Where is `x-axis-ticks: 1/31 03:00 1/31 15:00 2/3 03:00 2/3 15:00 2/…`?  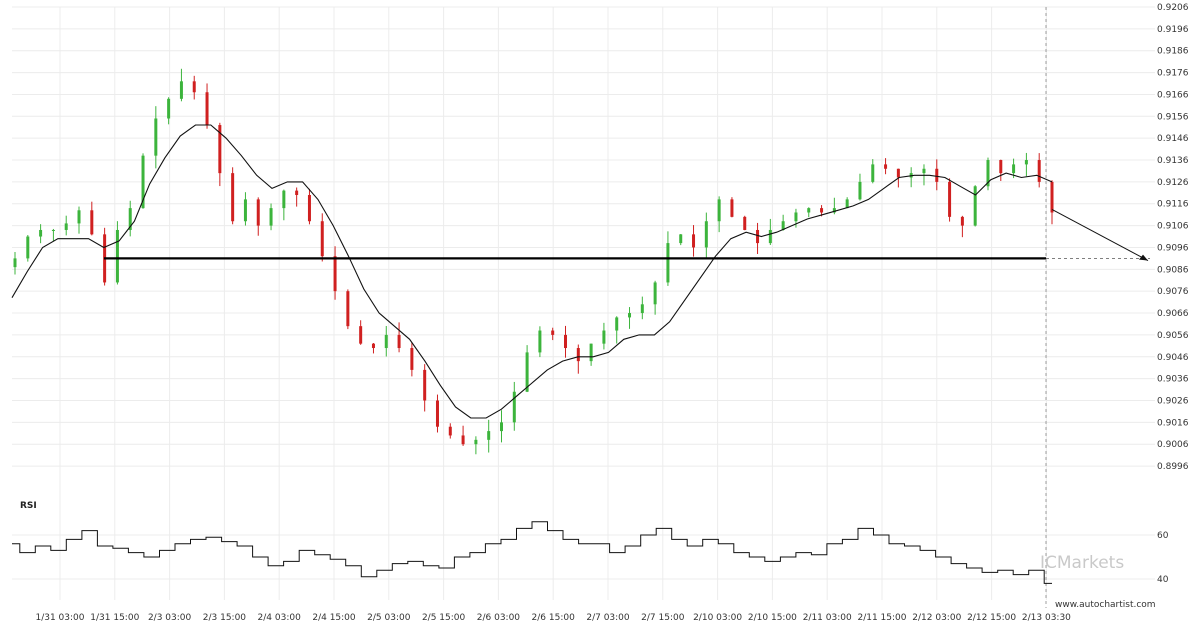 x-axis-ticks: 1/31 03:00 1/31 15:00 2/3 03:00 2/3 15:00 2/… is located at coordinates (553, 618).